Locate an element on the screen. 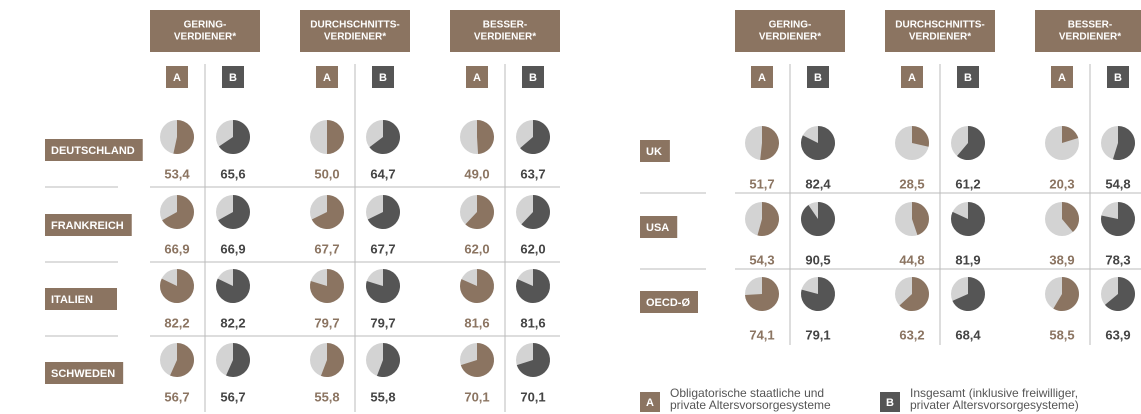  value-label: 54,8 is located at coordinates (1117, 183).